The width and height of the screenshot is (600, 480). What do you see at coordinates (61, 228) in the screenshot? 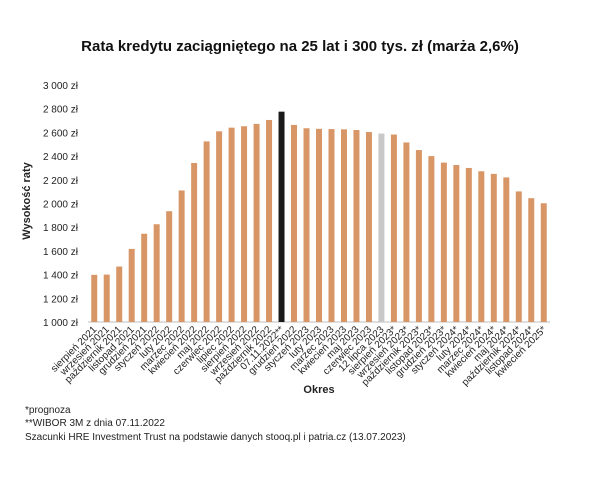
I see `y-tick-label: 1 800 zł` at bounding box center [61, 228].